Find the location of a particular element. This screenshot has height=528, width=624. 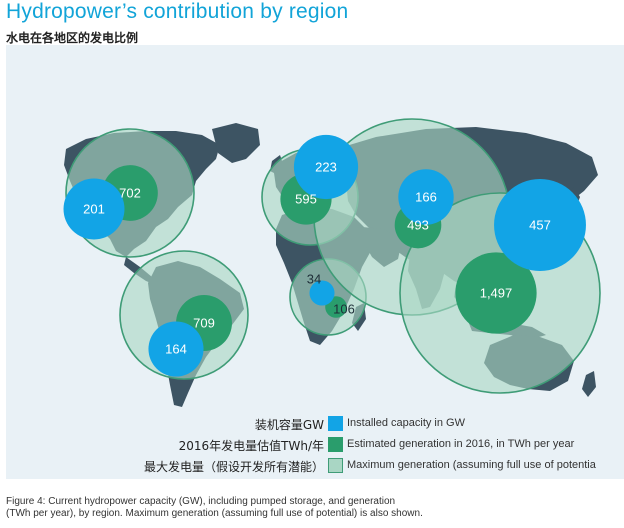

chart-title: Hydropower’s contribution by region is located at coordinates (177, 11).